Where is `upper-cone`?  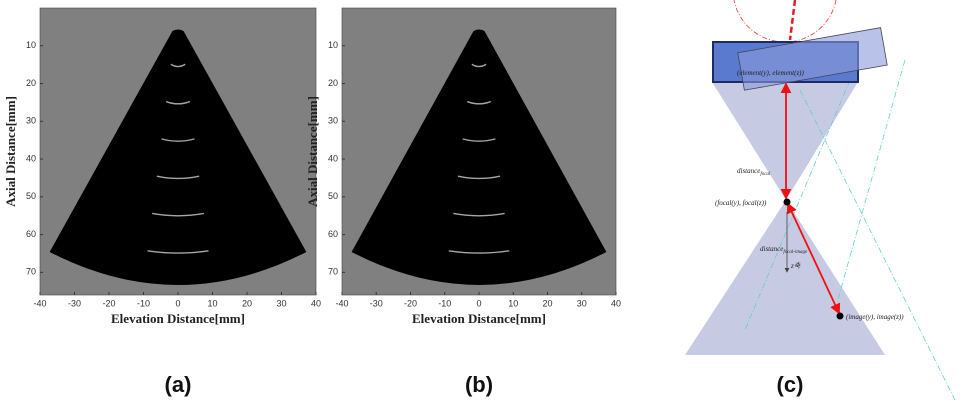
upper-cone is located at coordinates (785, 141).